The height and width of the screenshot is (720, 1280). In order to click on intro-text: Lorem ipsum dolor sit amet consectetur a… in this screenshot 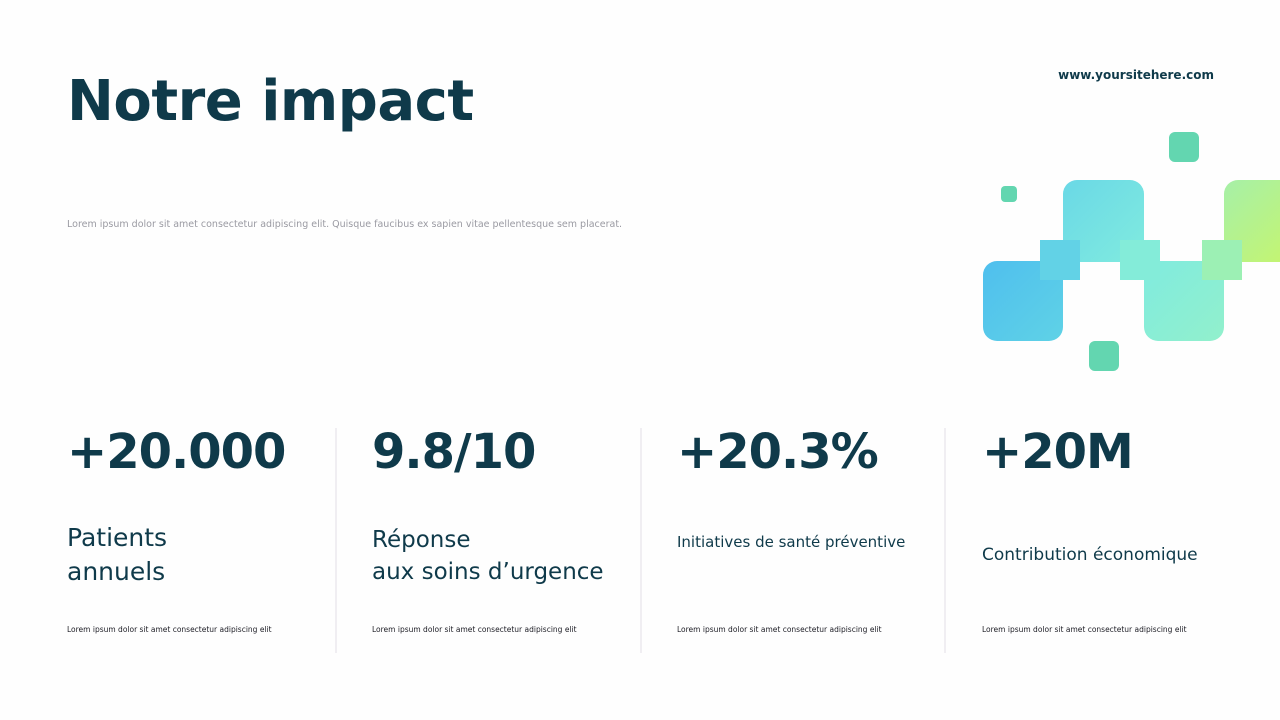, I will do `click(345, 224)`.